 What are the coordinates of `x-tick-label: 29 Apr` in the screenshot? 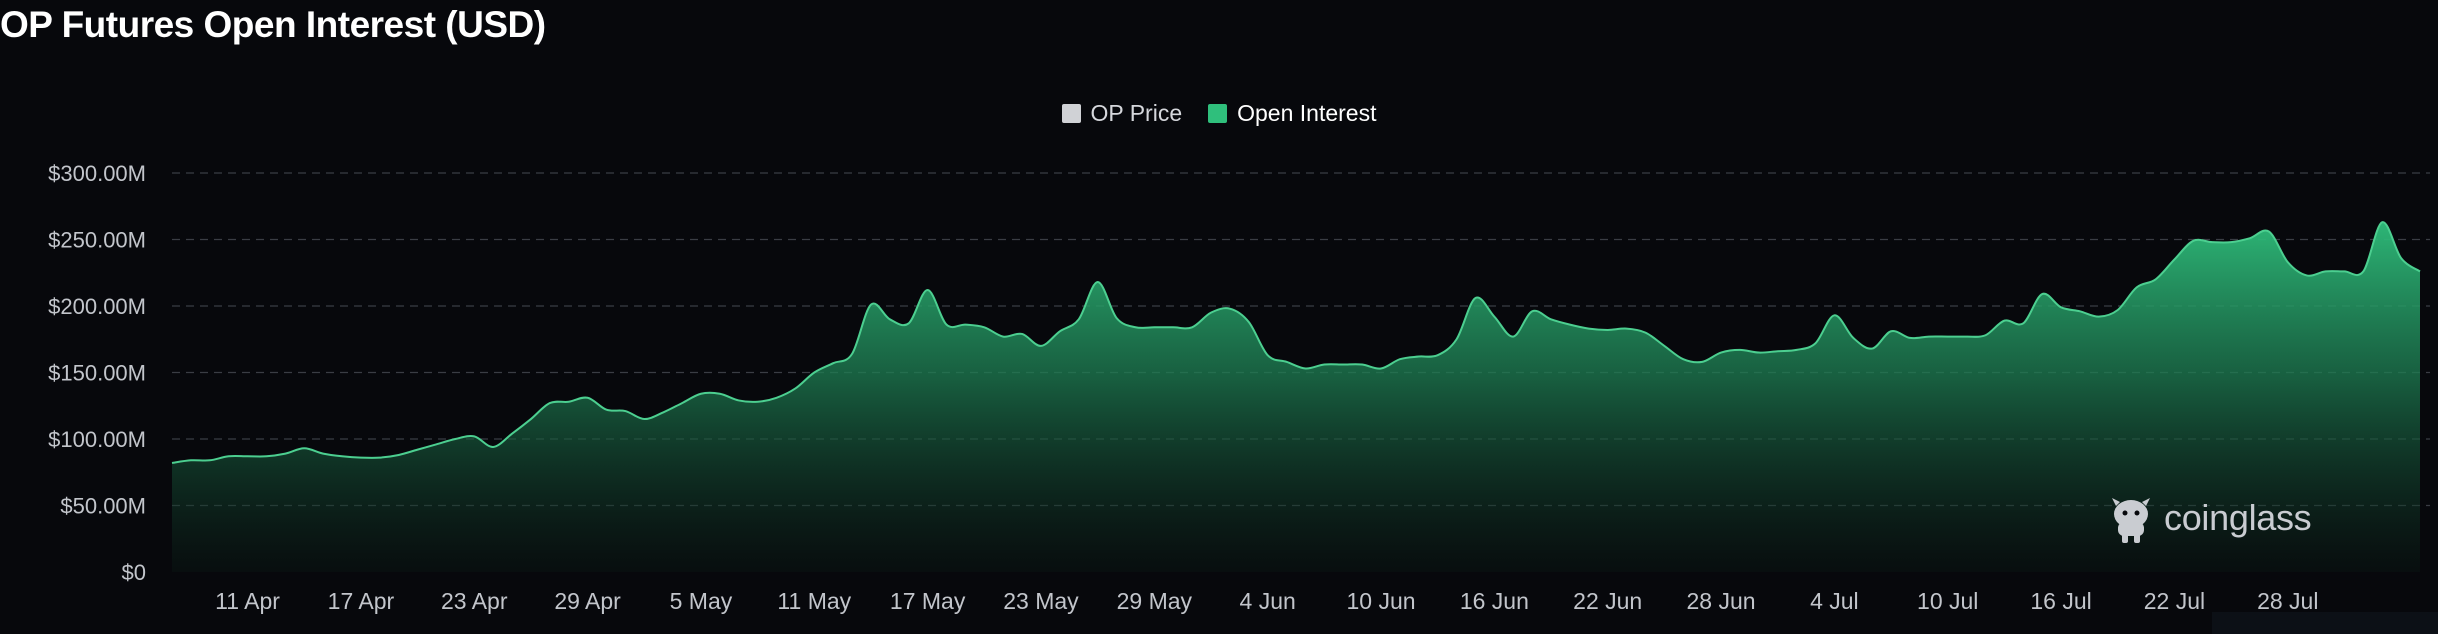 It's located at (587, 601).